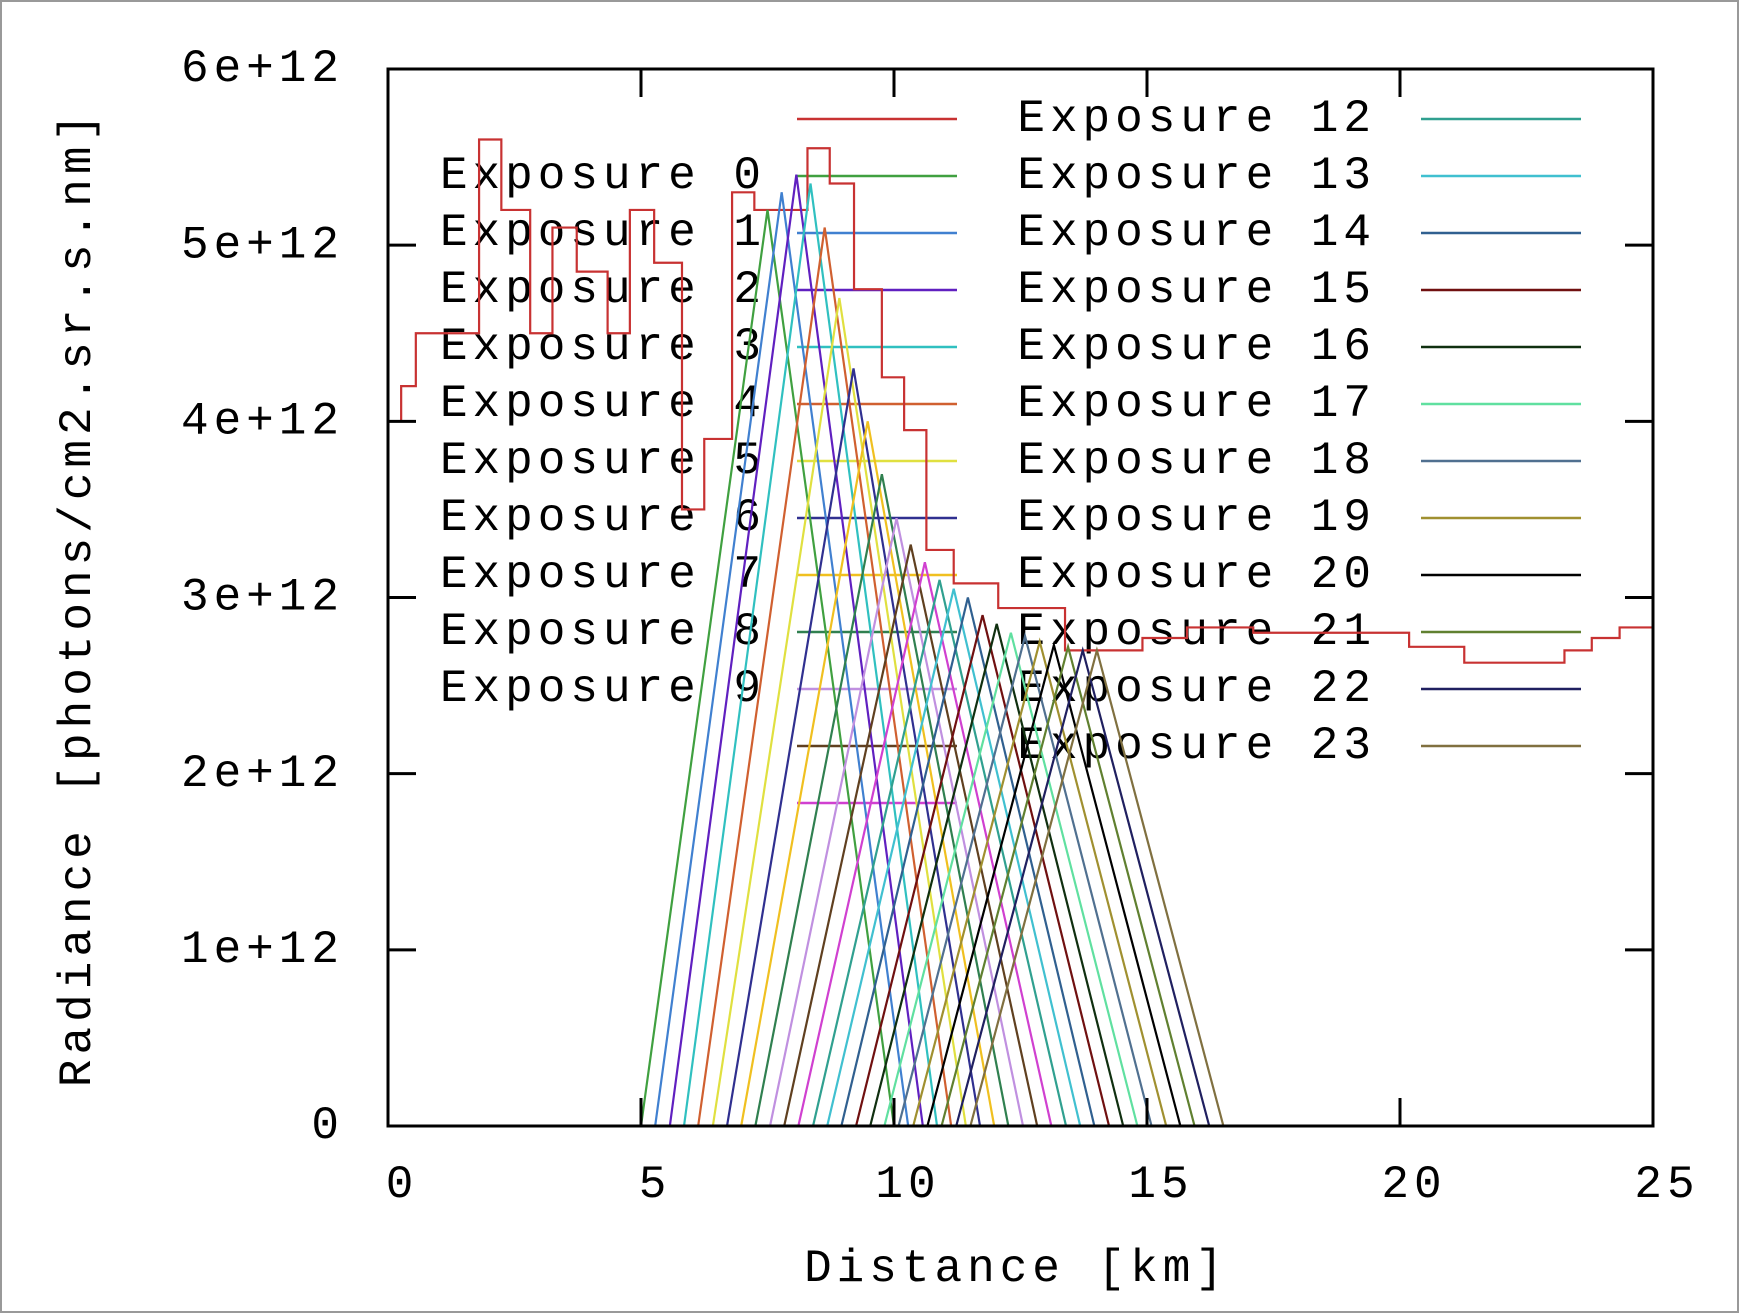  What do you see at coordinates (603, 290) in the screenshot?
I see `legend-label: Exposure 2` at bounding box center [603, 290].